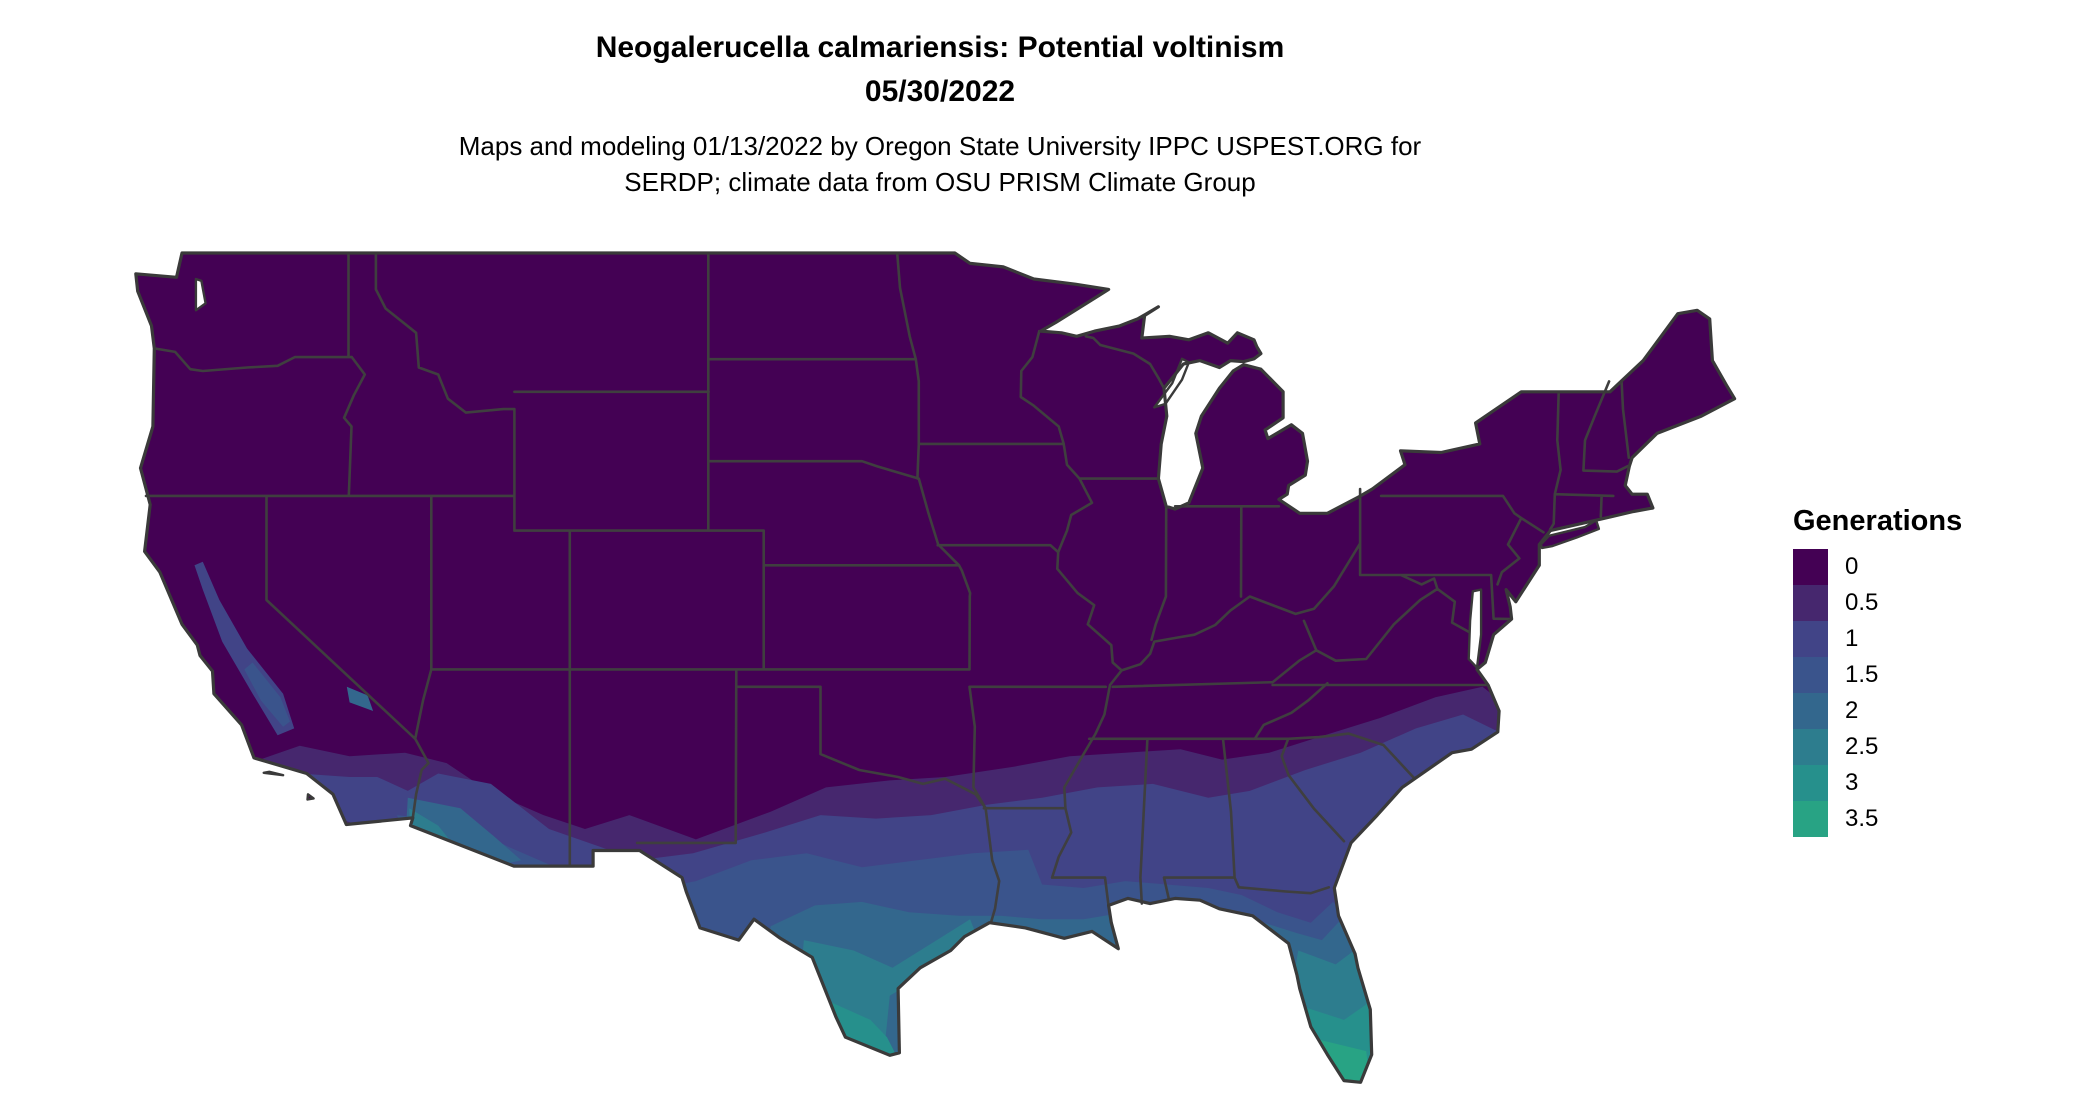  Describe the element at coordinates (1810, 603) in the screenshot. I see `legend-swatch-0.5` at that location.